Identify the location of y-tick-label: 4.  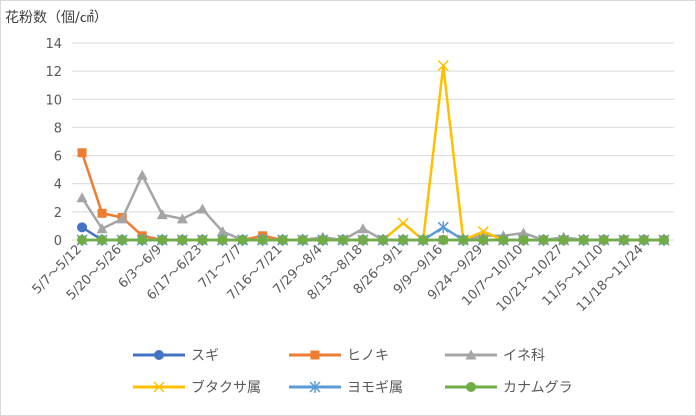
(58, 185).